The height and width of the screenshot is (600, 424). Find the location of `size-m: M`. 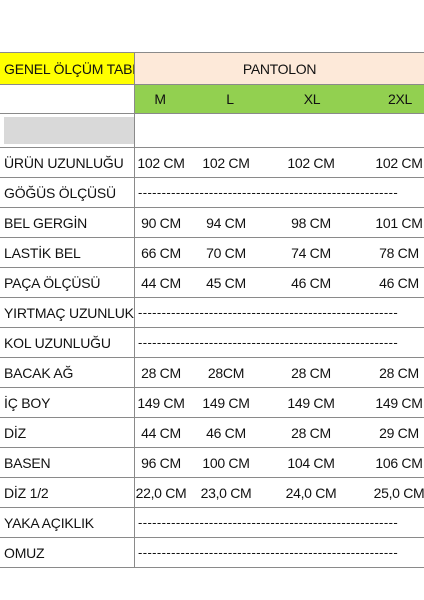

size-m: M is located at coordinates (160, 99).